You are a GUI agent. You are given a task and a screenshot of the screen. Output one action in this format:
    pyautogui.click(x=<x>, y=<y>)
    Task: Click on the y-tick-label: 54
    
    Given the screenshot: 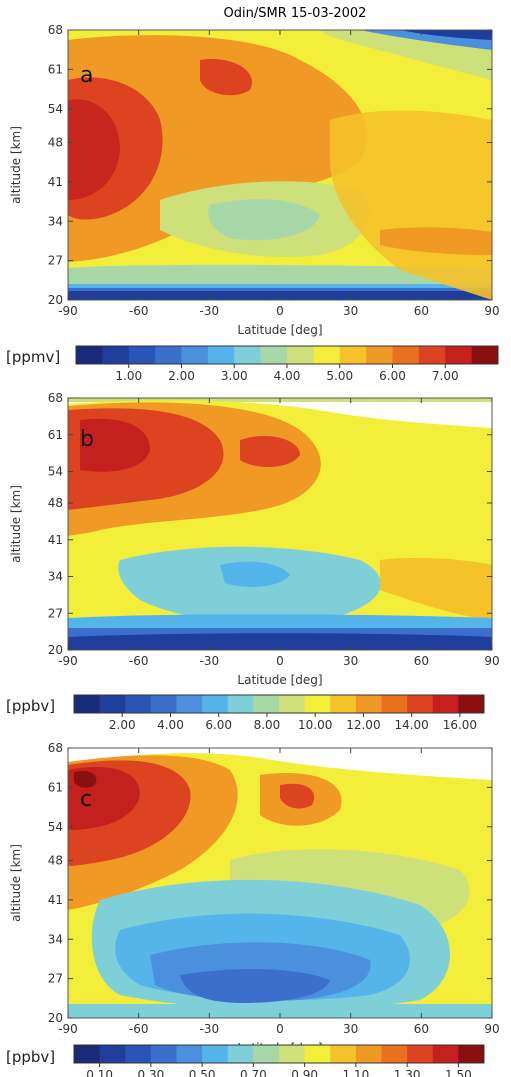 What is the action you would take?
    pyautogui.click(x=55, y=109)
    